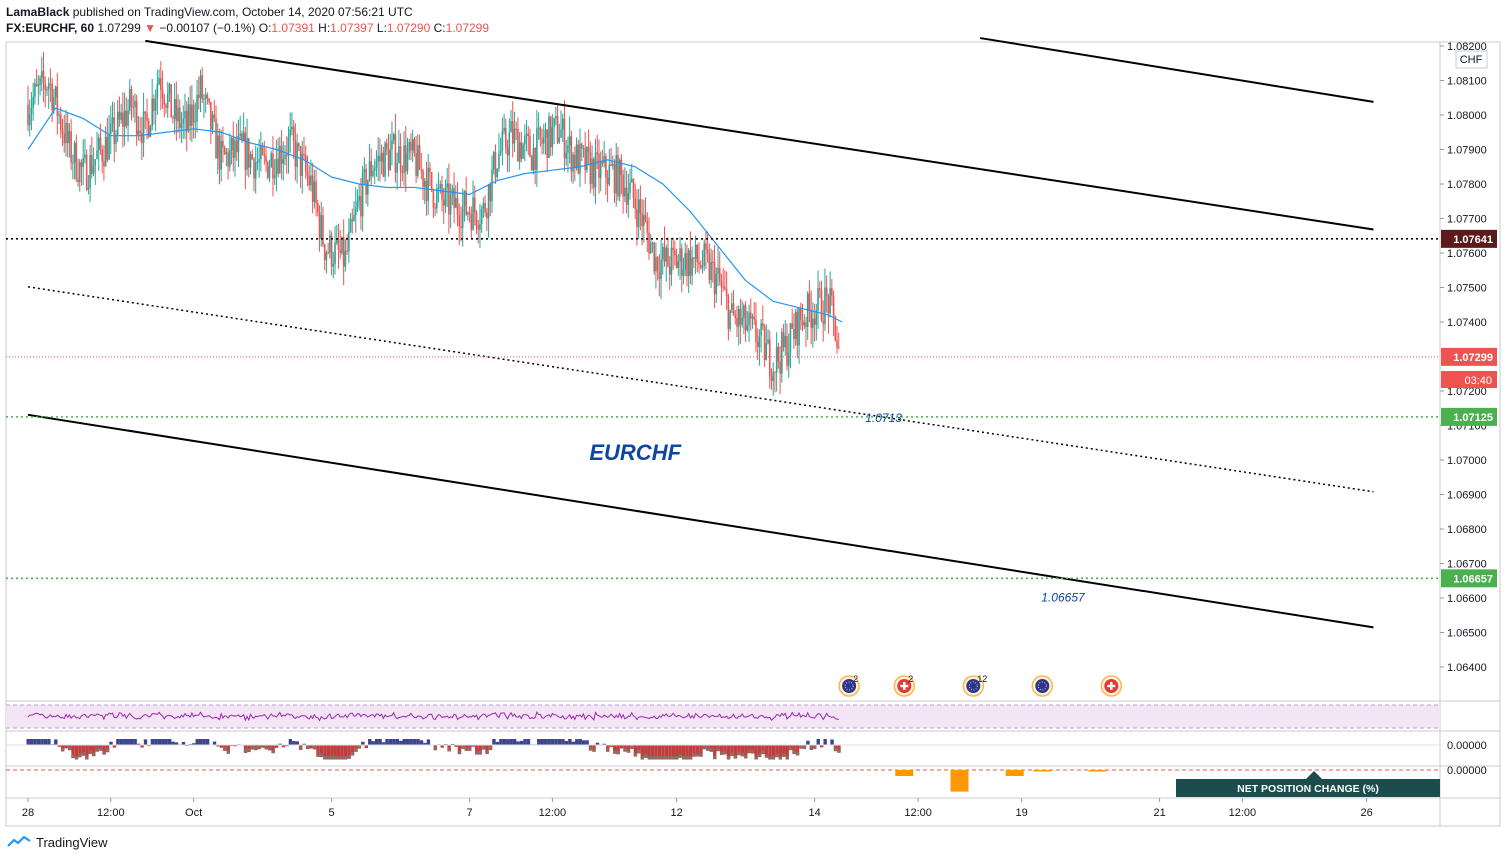  I want to click on eu-flag-icon, so click(1042, 686).